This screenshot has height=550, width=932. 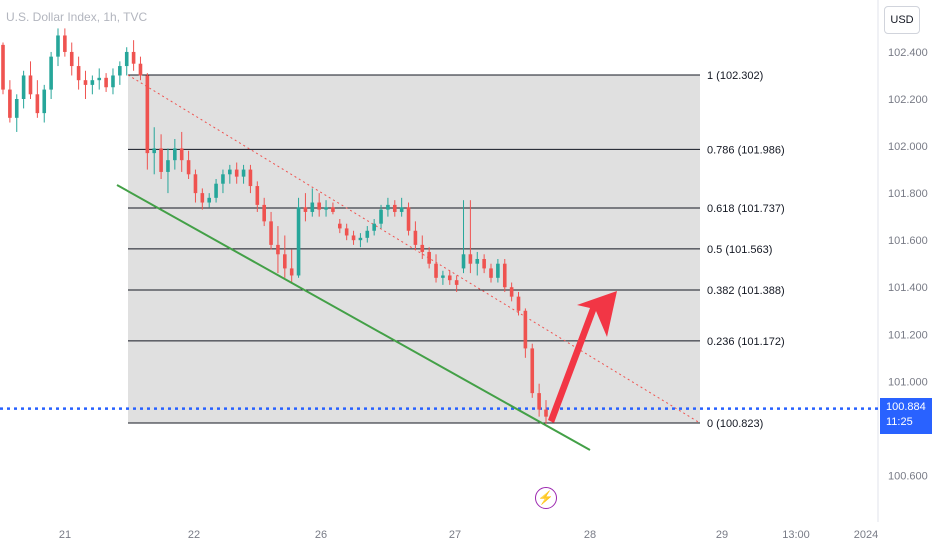 What do you see at coordinates (908, 288) in the screenshot?
I see `price-tick-label: 101.400` at bounding box center [908, 288].